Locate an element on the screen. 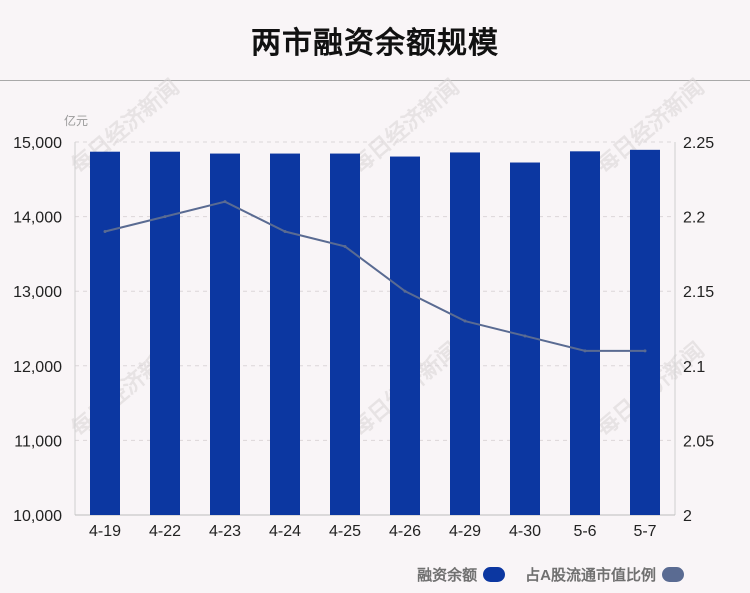  chart-title: 两市融资余额规模 is located at coordinates (375, 43).